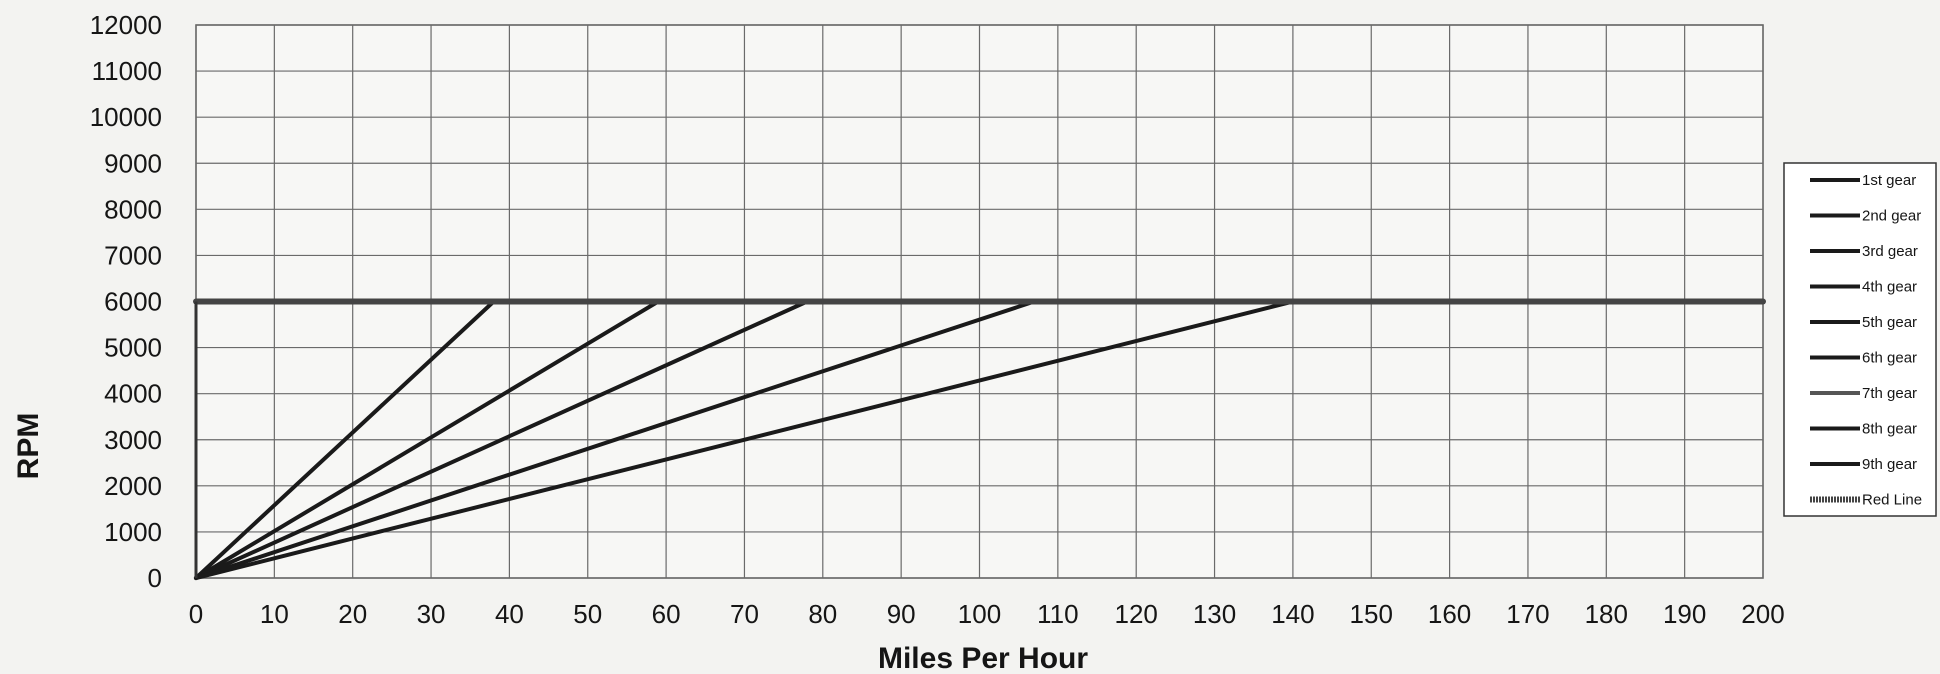 The image size is (1940, 674). What do you see at coordinates (133, 348) in the screenshot?
I see `y-tick-label: 5000` at bounding box center [133, 348].